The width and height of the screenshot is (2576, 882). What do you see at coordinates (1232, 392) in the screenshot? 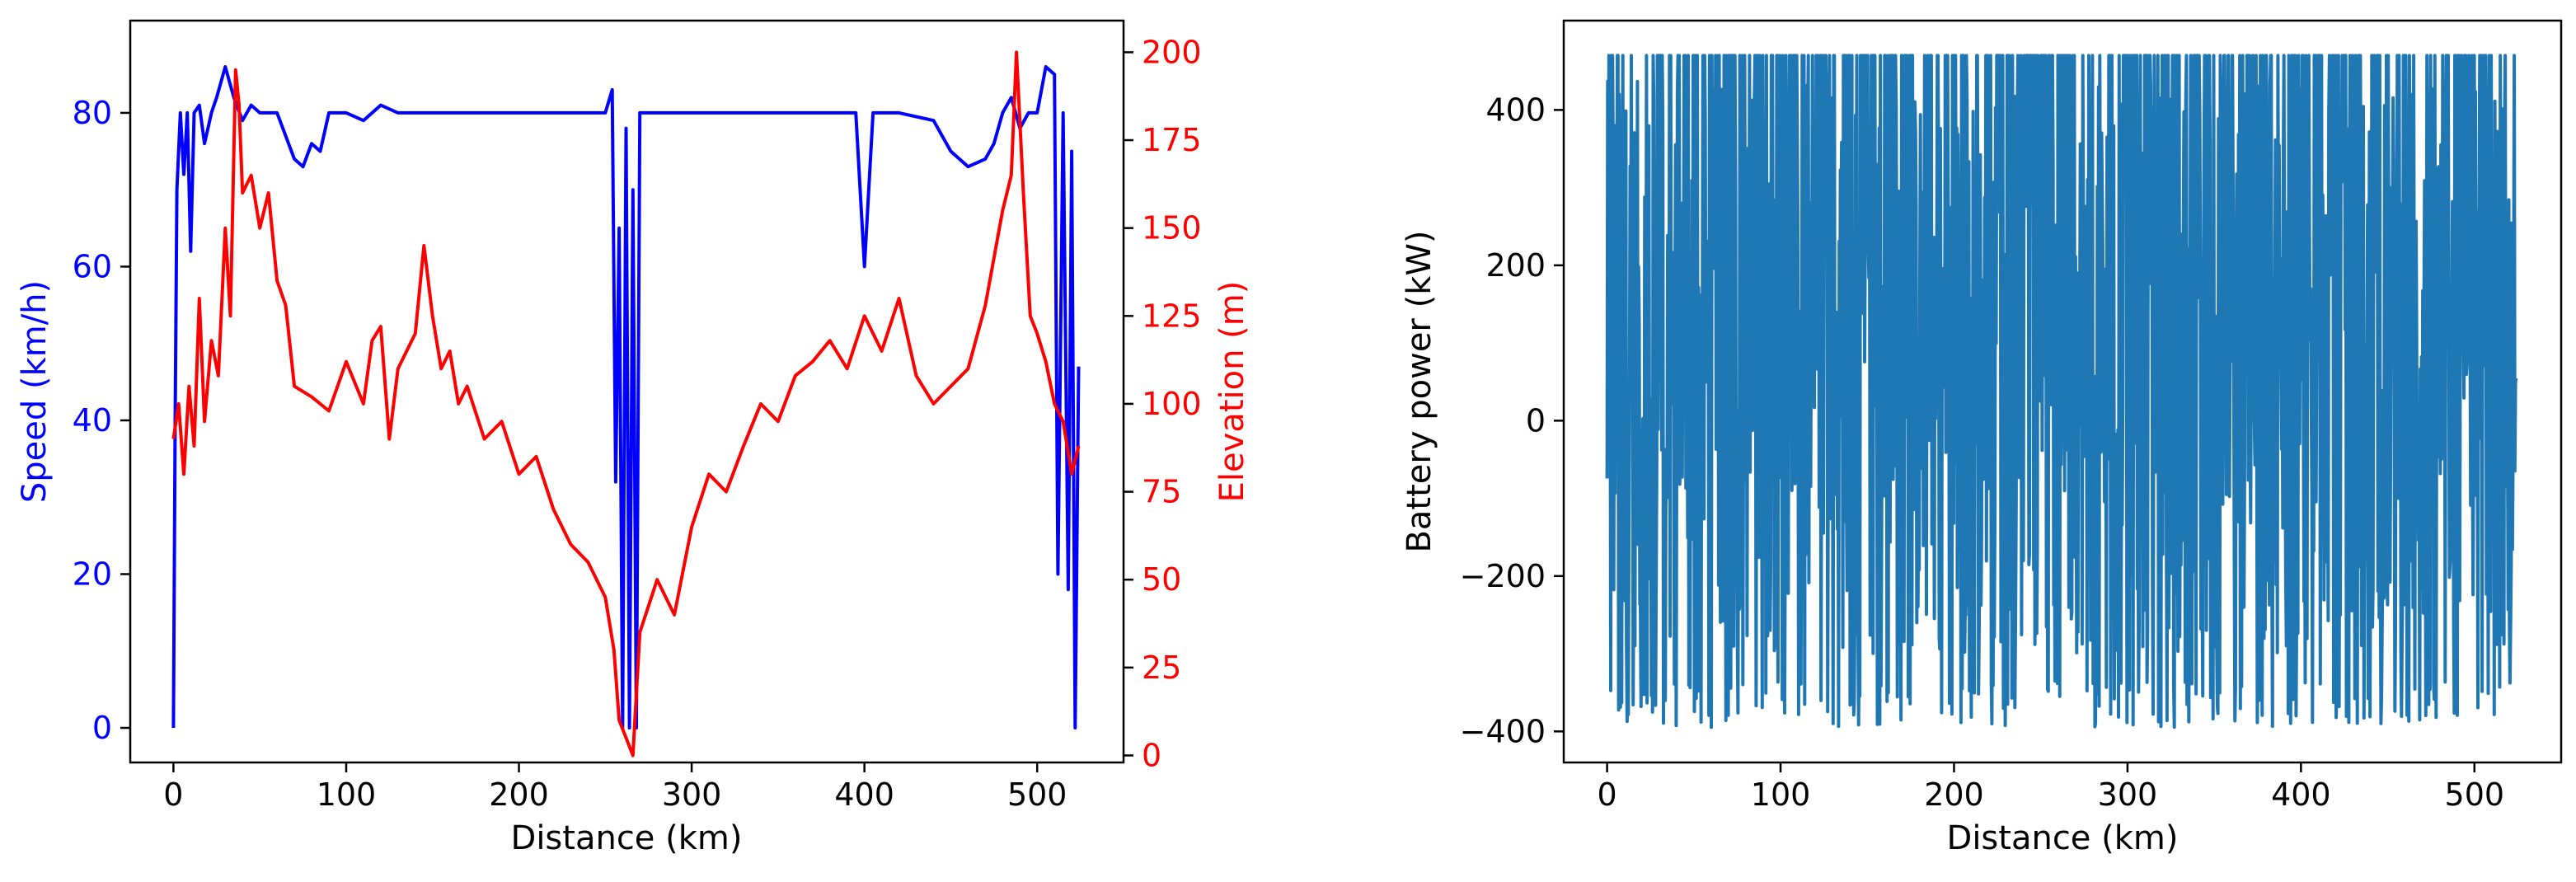
I see `right-y-axis-label: Elevation (m)` at bounding box center [1232, 392].